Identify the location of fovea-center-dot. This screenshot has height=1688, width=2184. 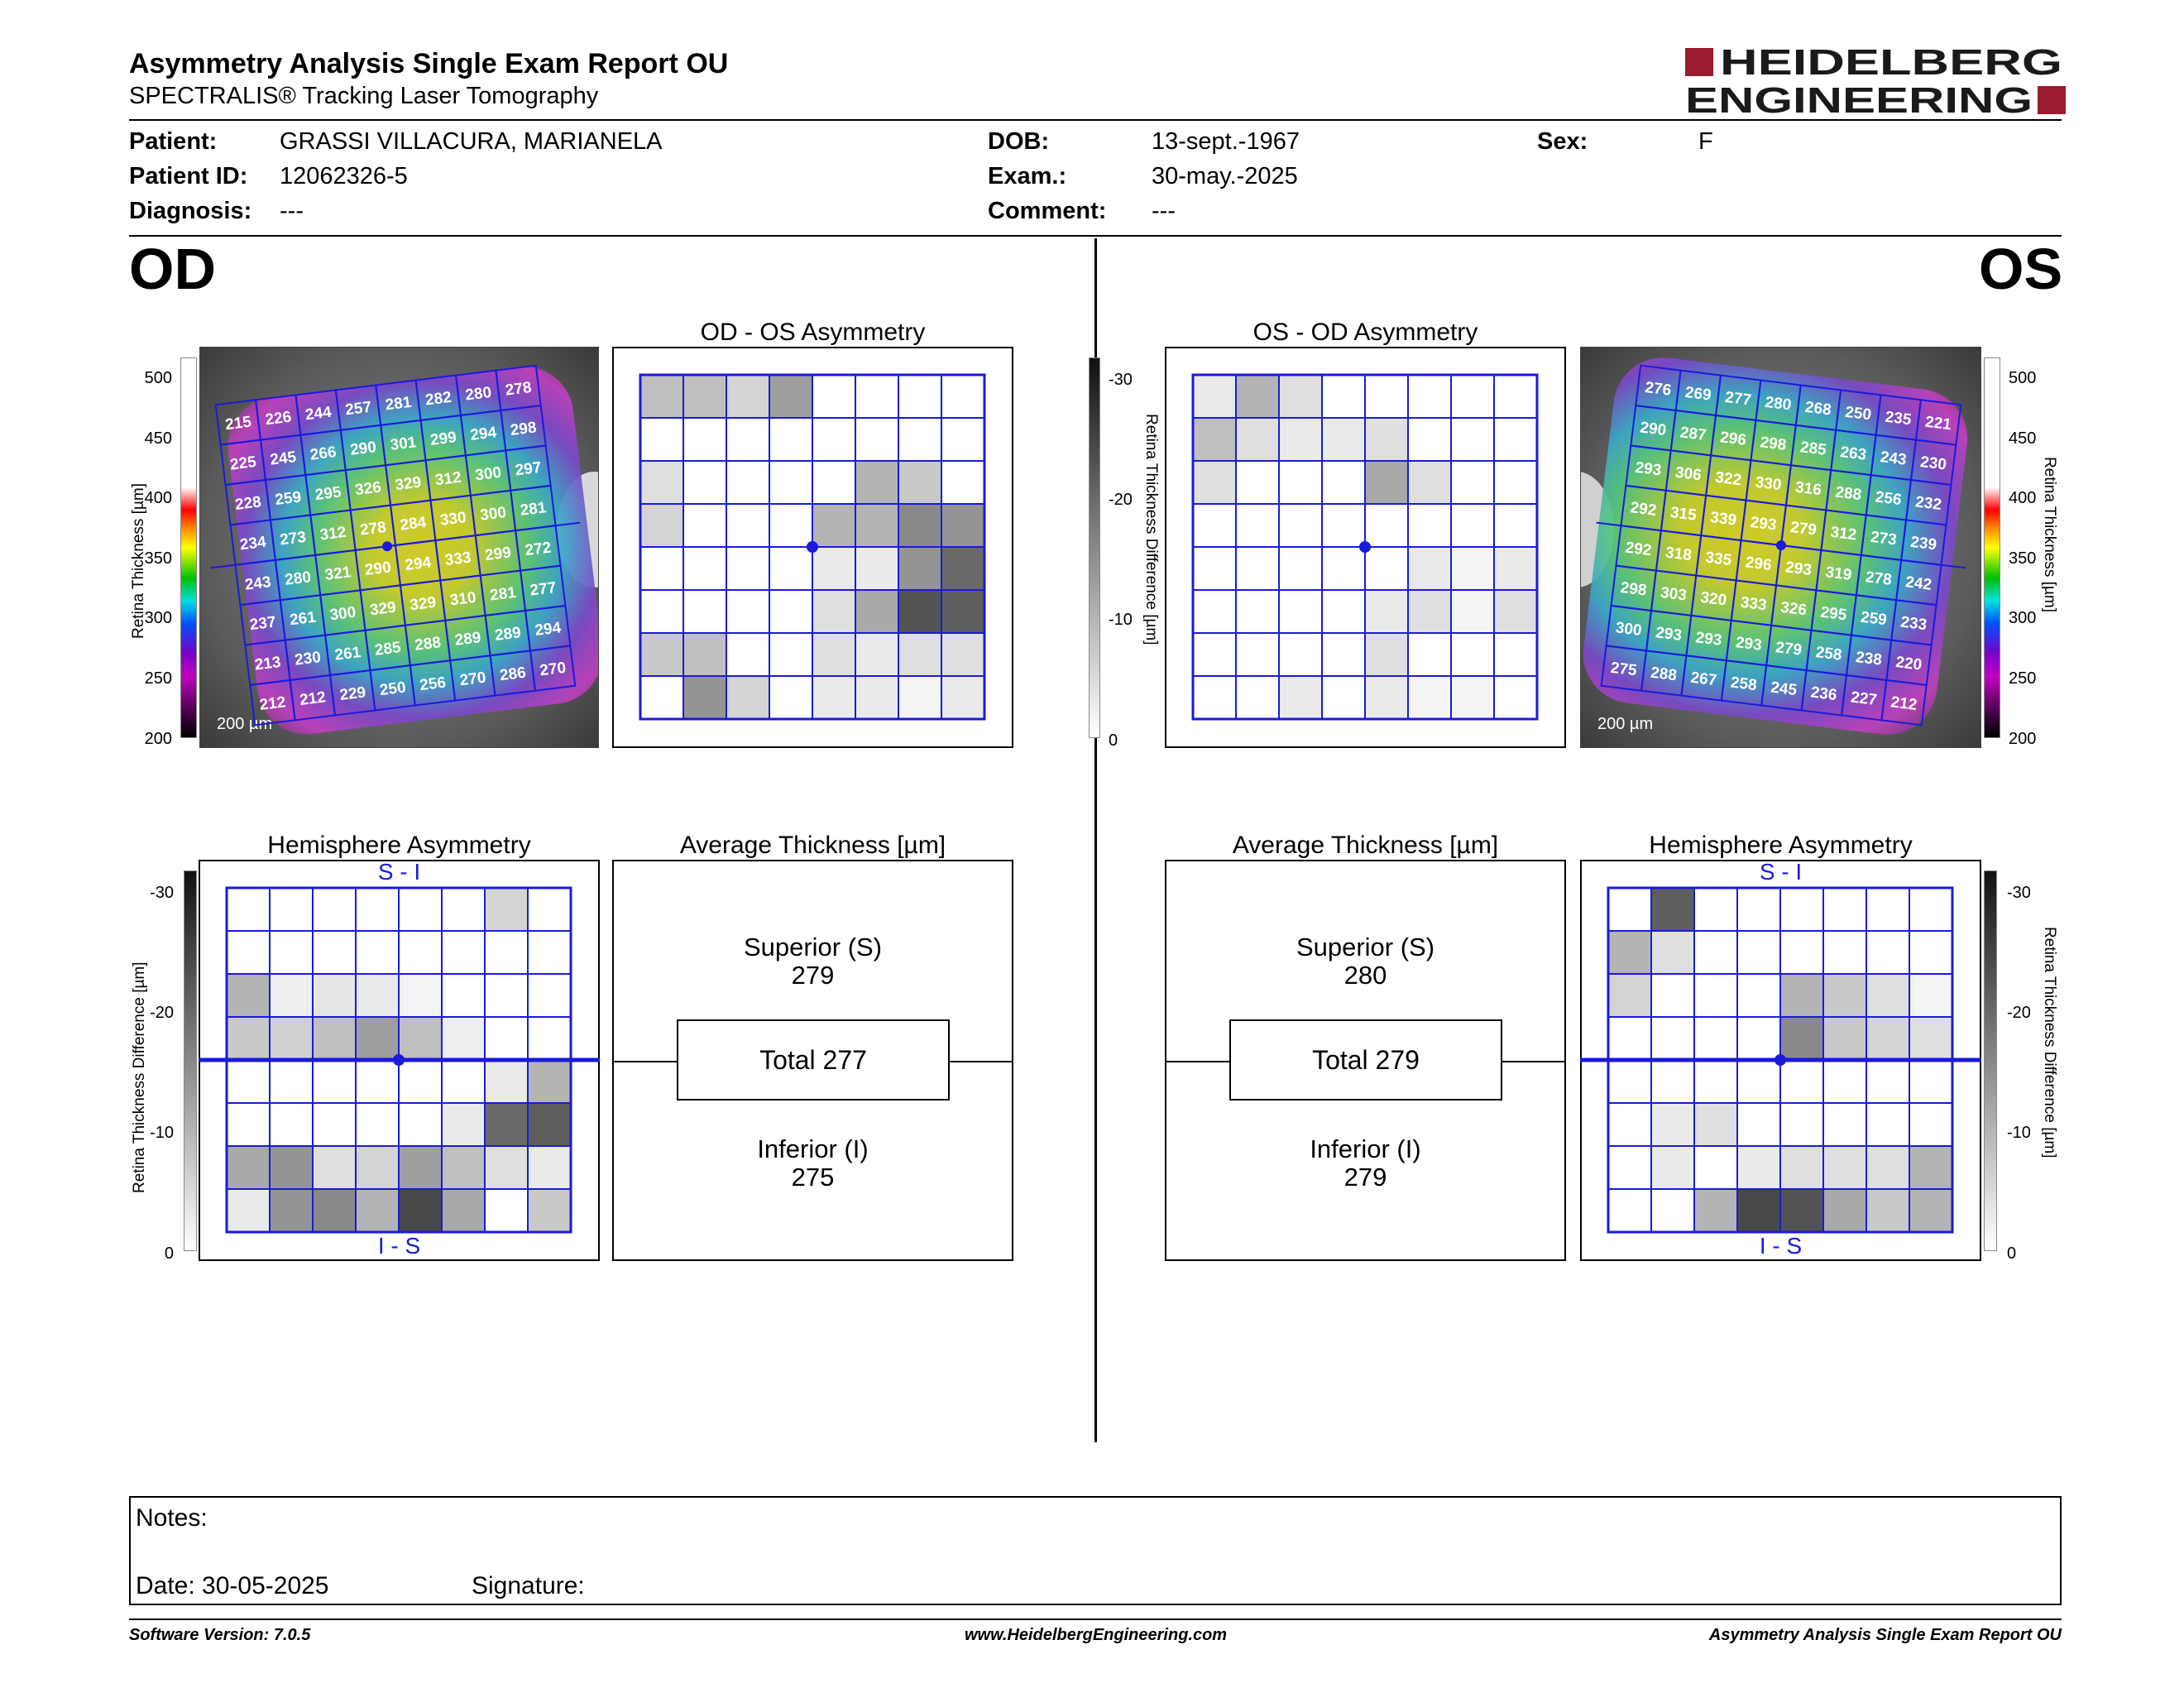
(399, 1060).